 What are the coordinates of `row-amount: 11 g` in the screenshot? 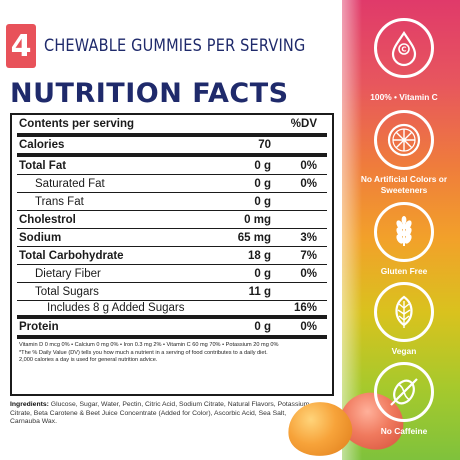 It's located at (259, 291).